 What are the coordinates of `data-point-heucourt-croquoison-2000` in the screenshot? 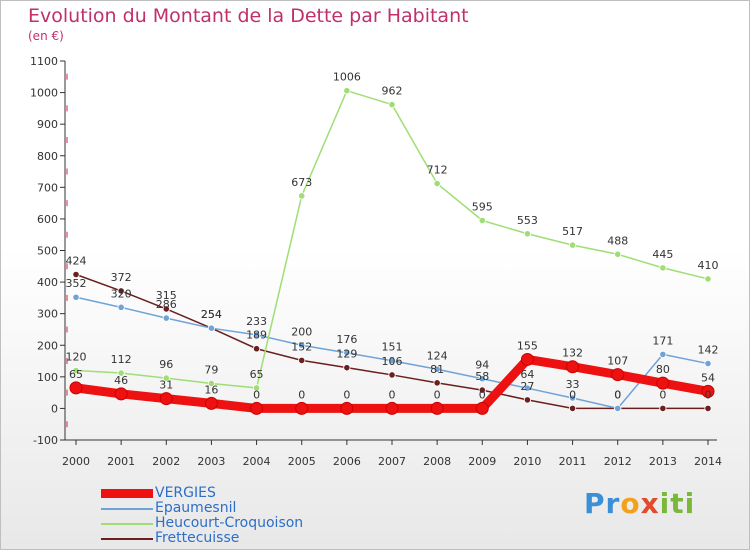 It's located at (76, 370).